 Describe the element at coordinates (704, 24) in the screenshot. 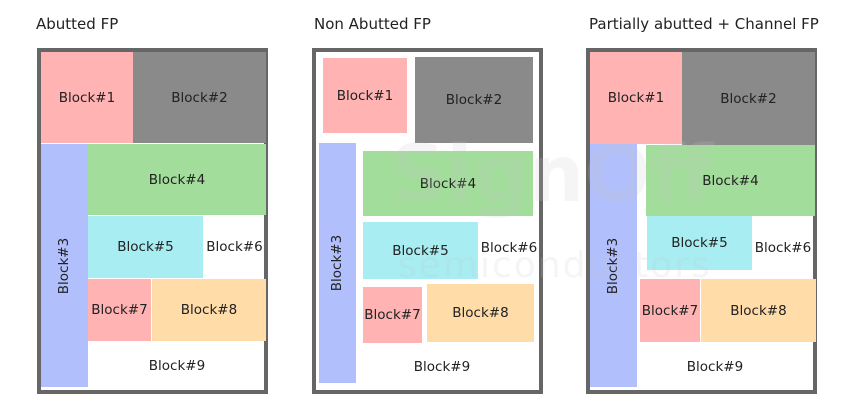

I see `panel-title-partially-abutted: Partially abutted + Channel FP` at that location.